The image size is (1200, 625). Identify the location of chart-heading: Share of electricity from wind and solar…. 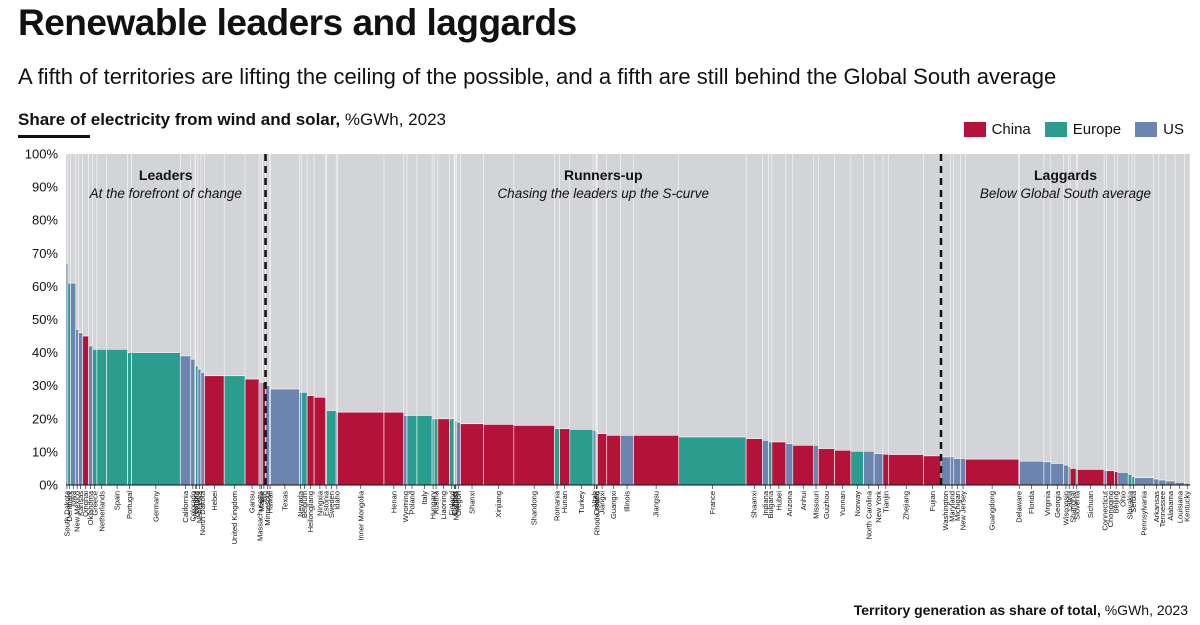
(232, 120).